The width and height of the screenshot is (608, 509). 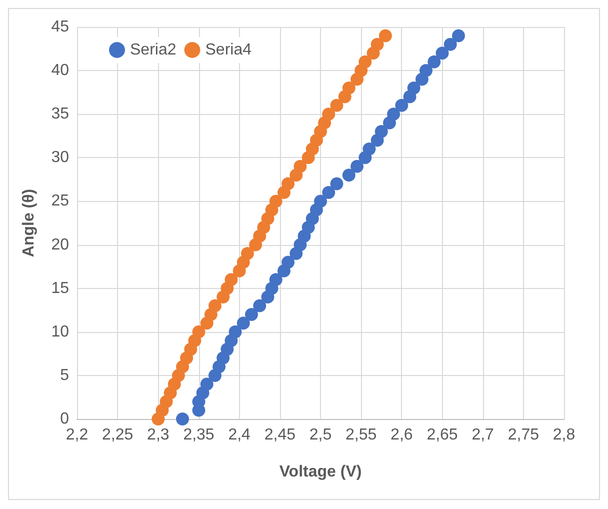 What do you see at coordinates (158, 435) in the screenshot?
I see `x-tick-label: 2,3` at bounding box center [158, 435].